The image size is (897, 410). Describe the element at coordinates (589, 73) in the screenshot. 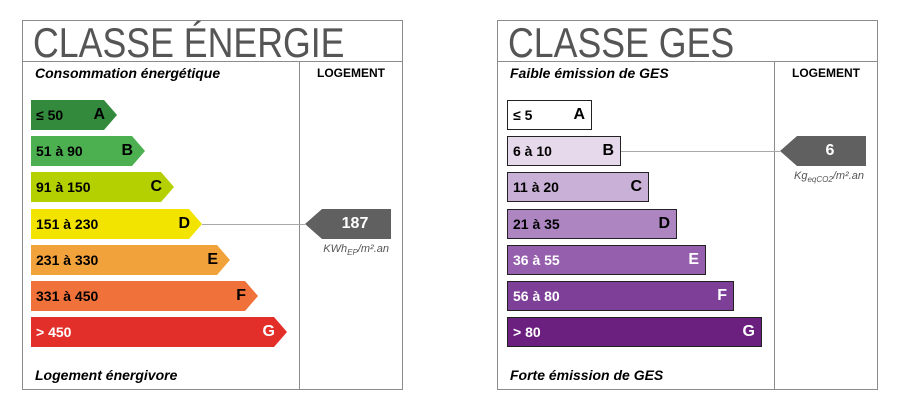

I see `ges-scale-header: Faible émission de GES` at that location.